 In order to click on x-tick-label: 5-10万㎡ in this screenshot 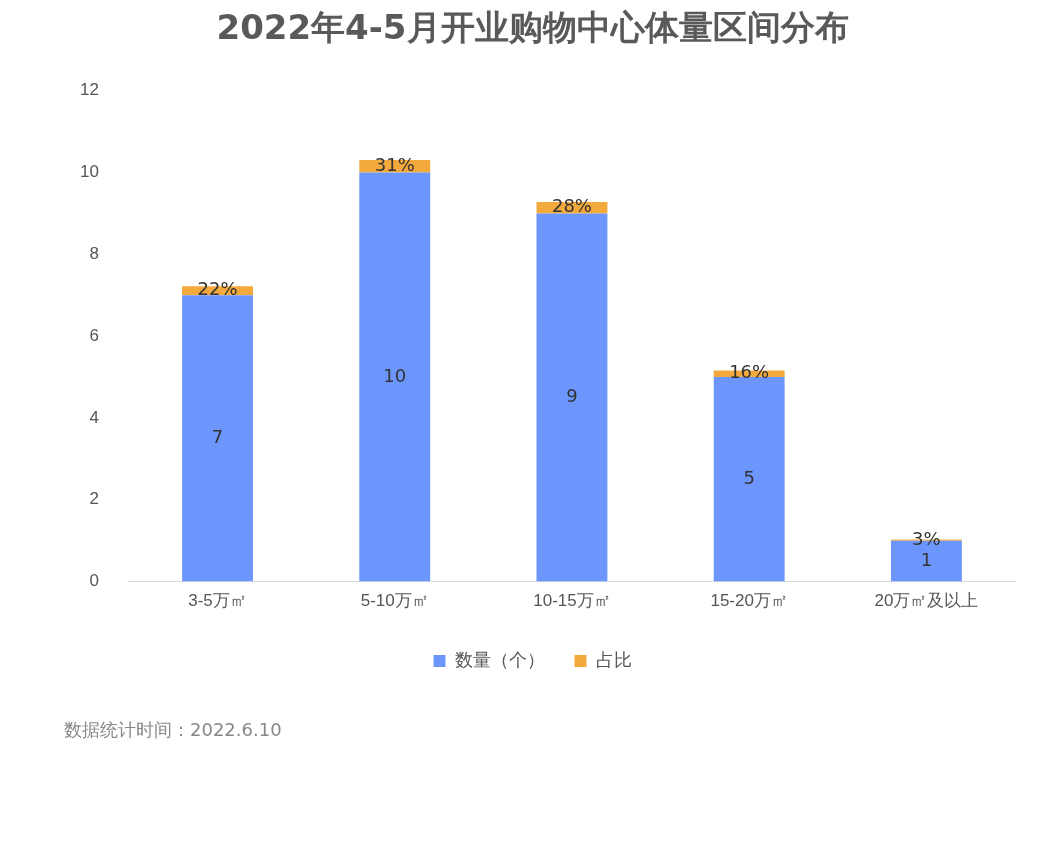, I will do `click(394, 601)`.